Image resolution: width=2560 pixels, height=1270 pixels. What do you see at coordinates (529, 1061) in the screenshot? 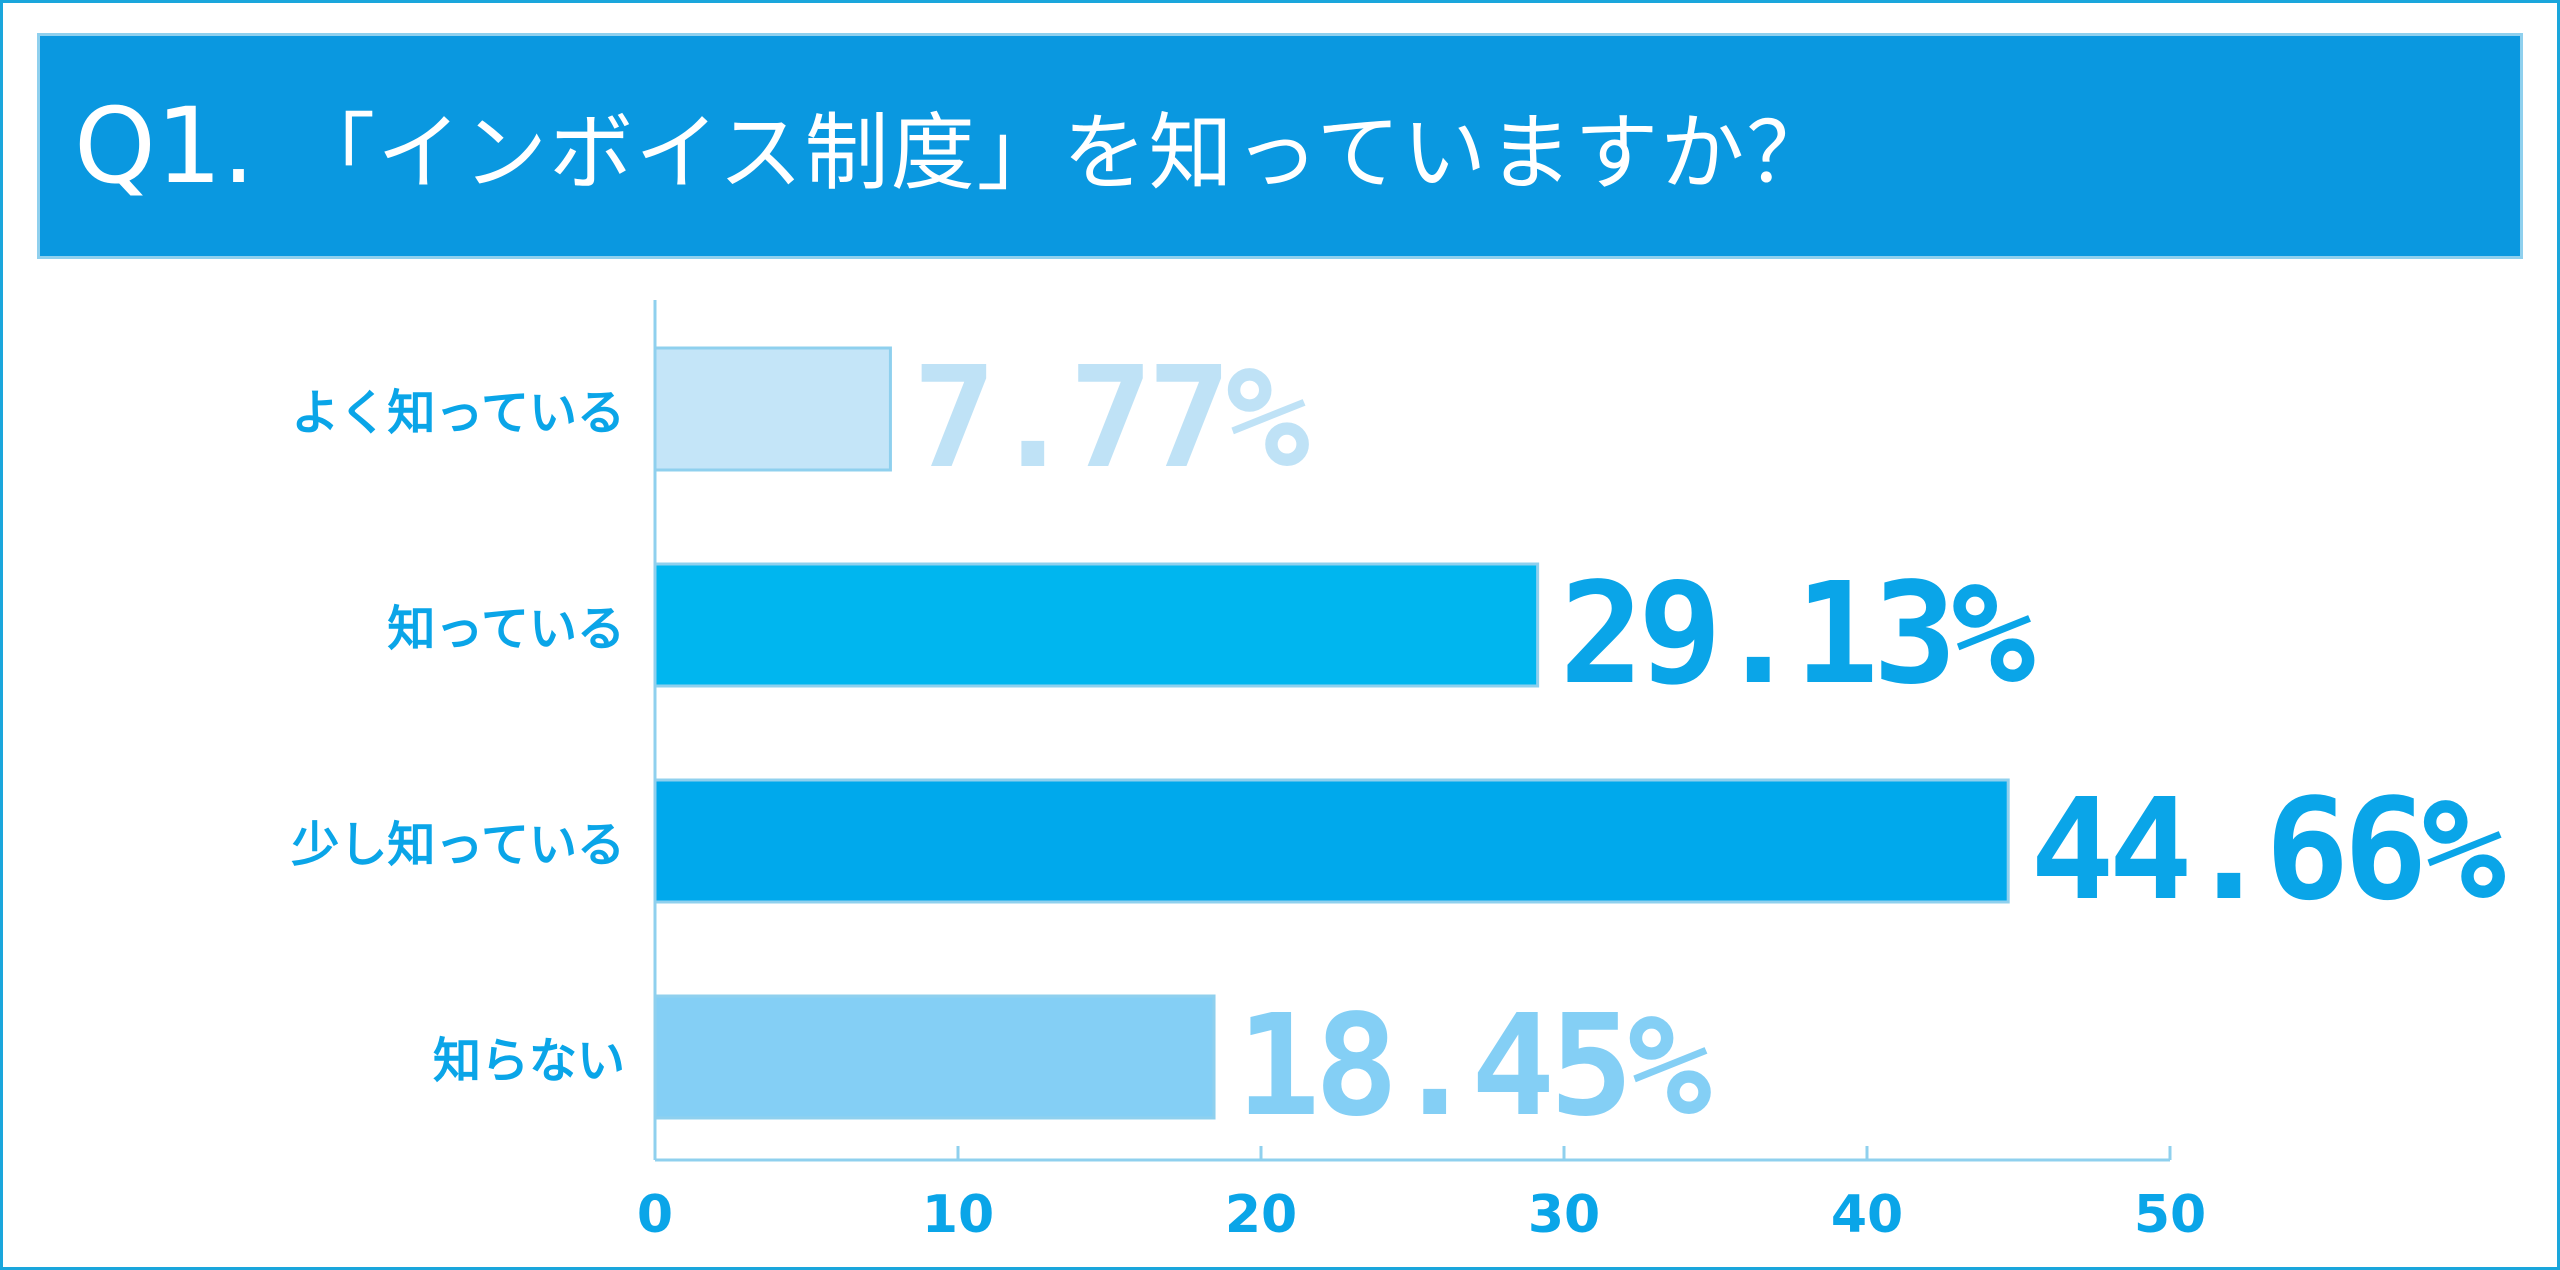
I see `category-label: 知らない` at bounding box center [529, 1061].